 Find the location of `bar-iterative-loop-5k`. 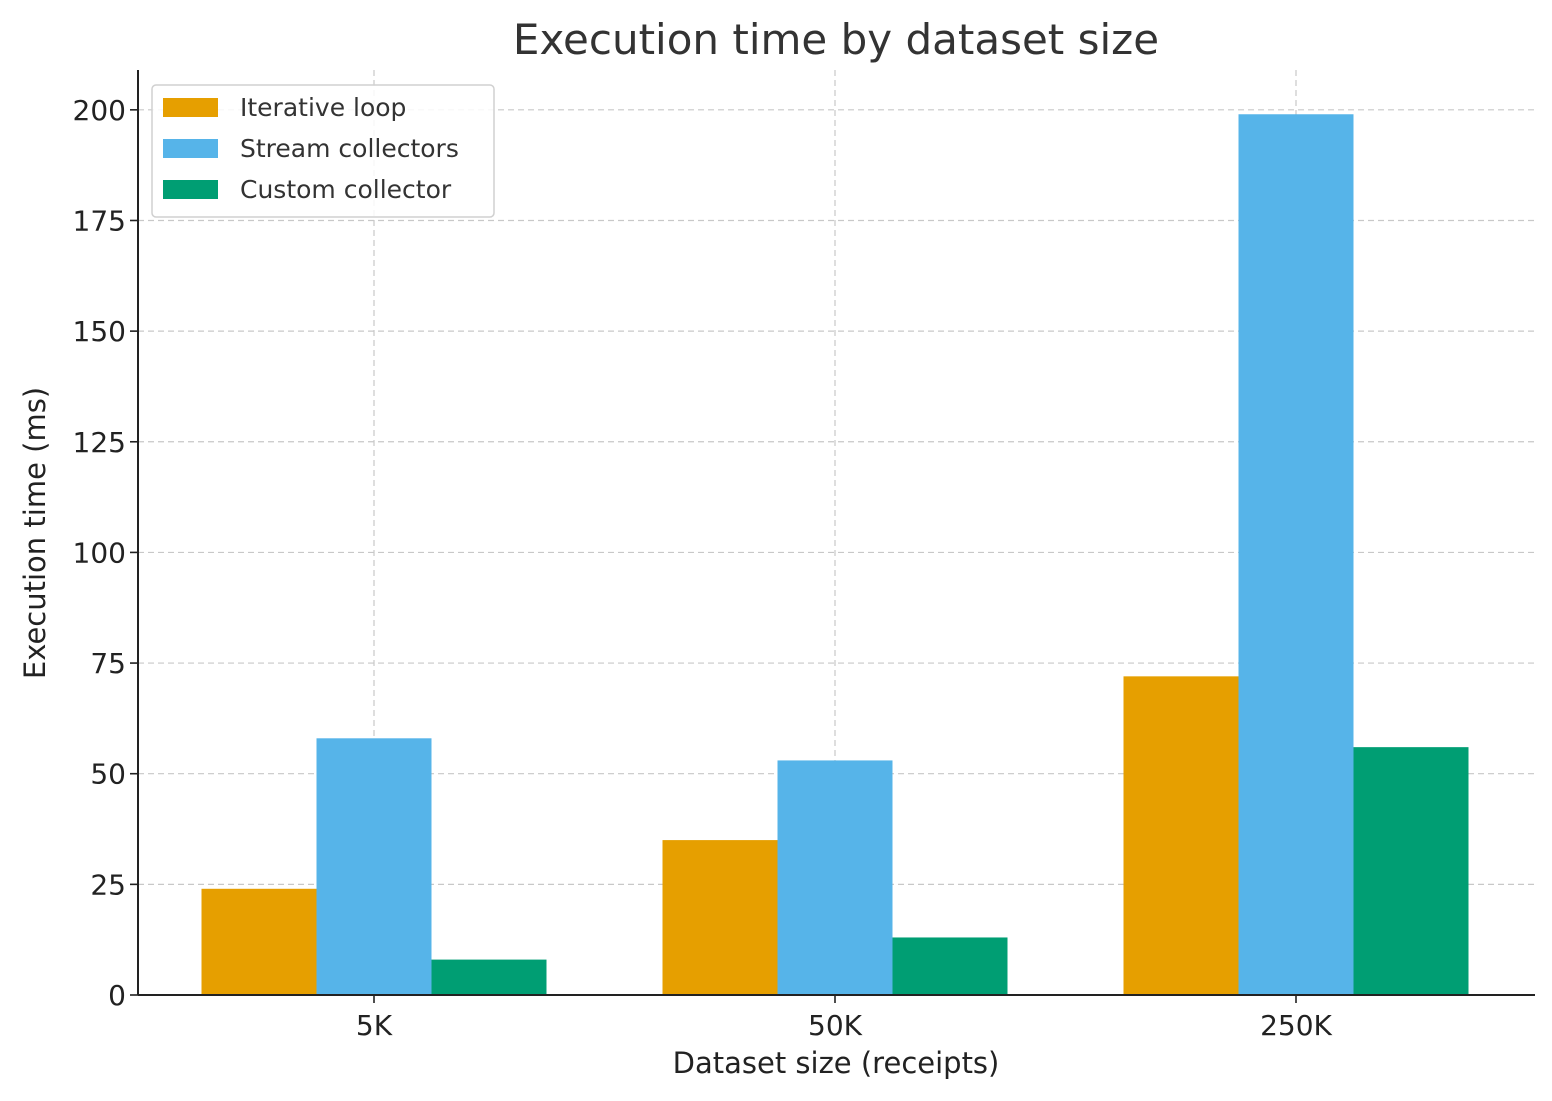

bar-iterative-loop-5k is located at coordinates (259, 941).